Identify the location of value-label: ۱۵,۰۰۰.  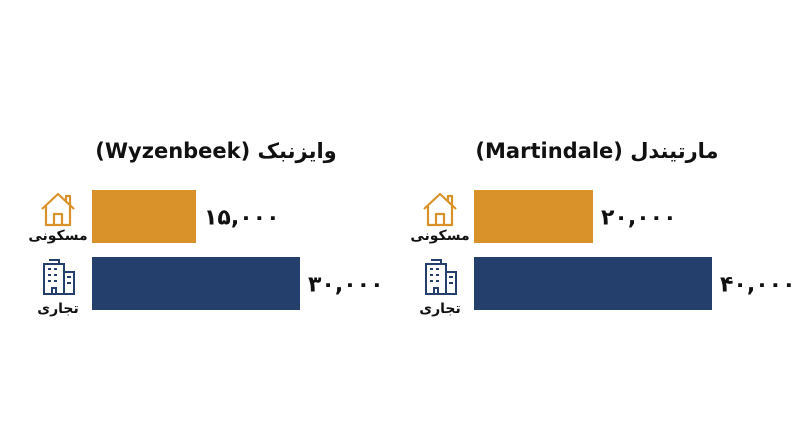
(242, 218).